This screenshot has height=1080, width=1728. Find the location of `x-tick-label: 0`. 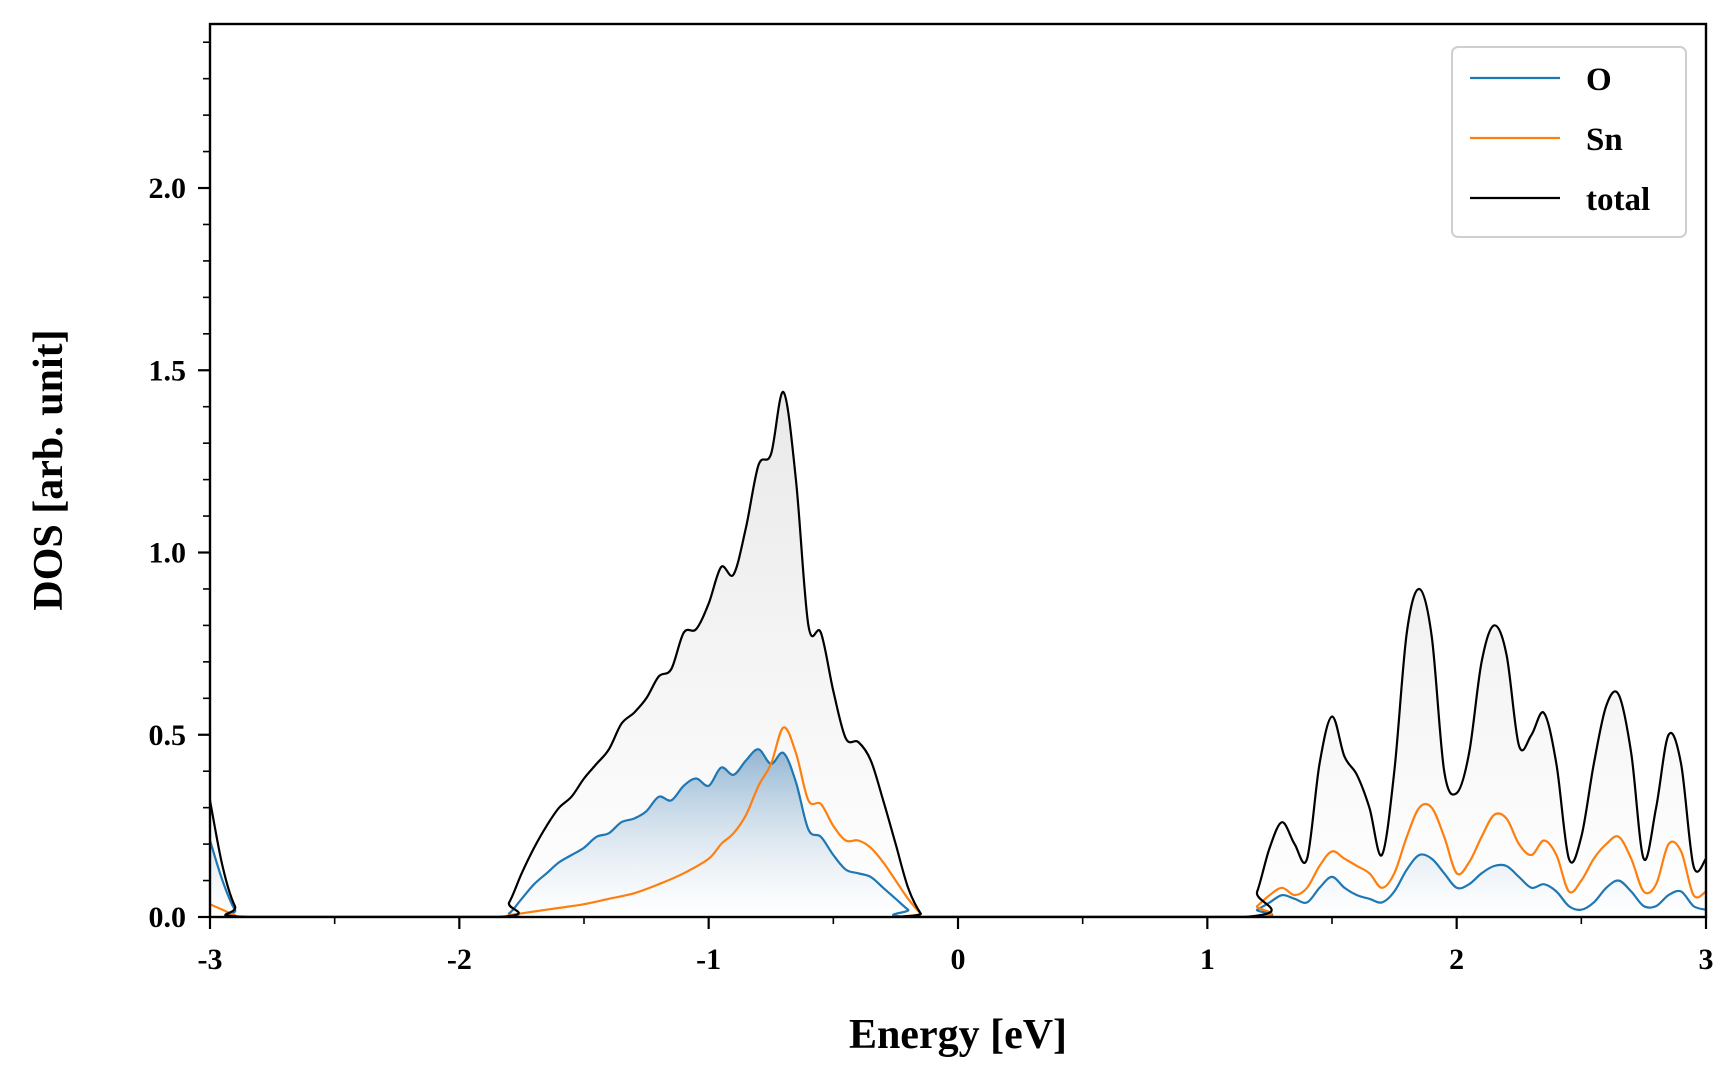

x-tick-label: 0 is located at coordinates (958, 959).